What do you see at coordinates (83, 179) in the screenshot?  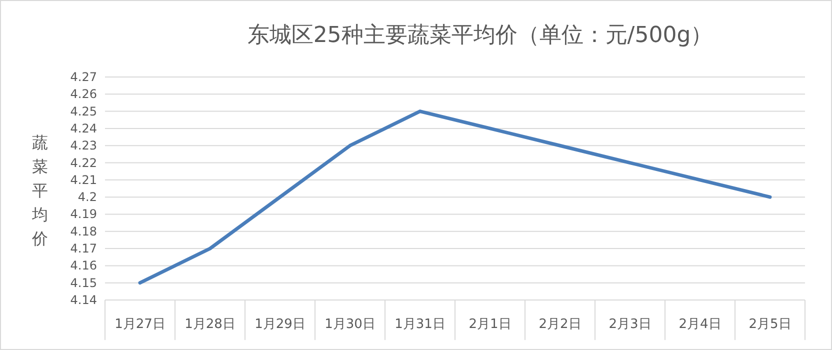 I see `y-tick-label: 4.21` at bounding box center [83, 179].